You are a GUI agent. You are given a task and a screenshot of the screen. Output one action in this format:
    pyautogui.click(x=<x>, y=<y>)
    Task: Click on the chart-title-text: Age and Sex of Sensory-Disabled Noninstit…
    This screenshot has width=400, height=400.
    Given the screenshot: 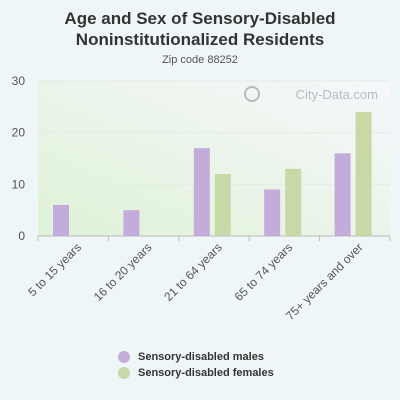 What is the action you would take?
    pyautogui.click(x=200, y=29)
    